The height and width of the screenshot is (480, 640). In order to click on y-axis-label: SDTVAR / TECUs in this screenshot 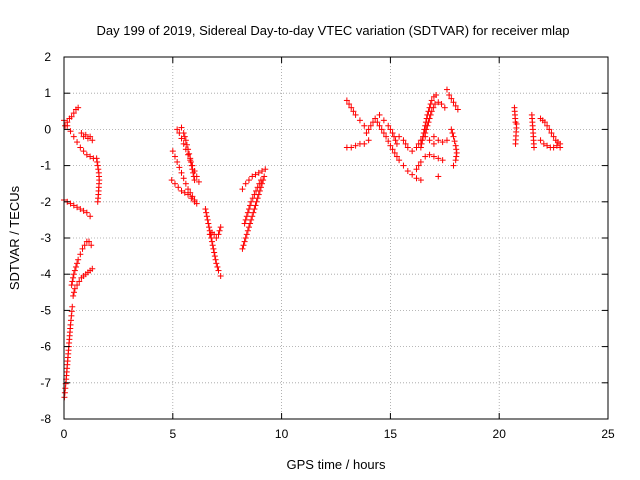, I will do `click(14, 237)`.